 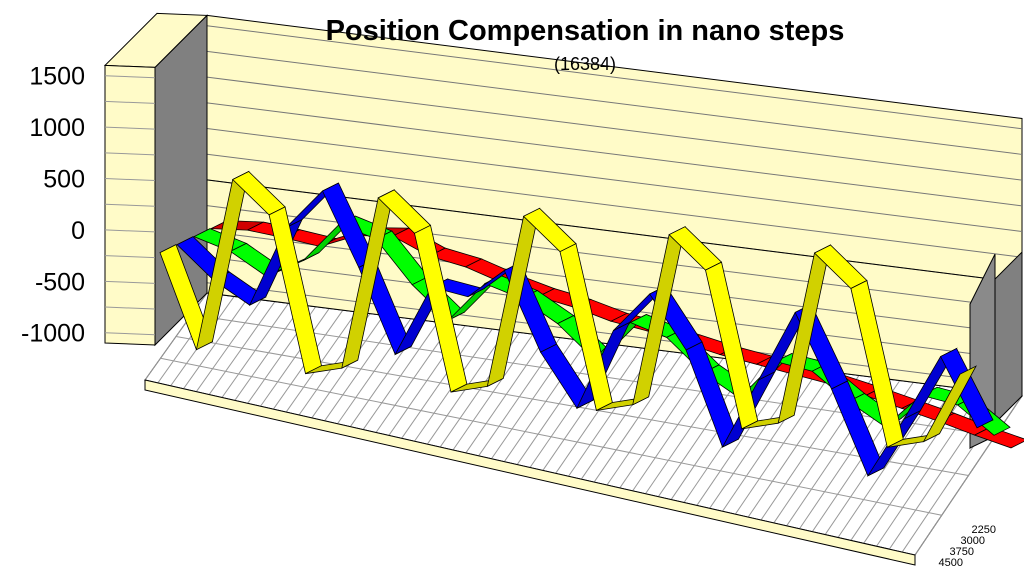 I want to click on y-tick-label: 1000, so click(x=57, y=128).